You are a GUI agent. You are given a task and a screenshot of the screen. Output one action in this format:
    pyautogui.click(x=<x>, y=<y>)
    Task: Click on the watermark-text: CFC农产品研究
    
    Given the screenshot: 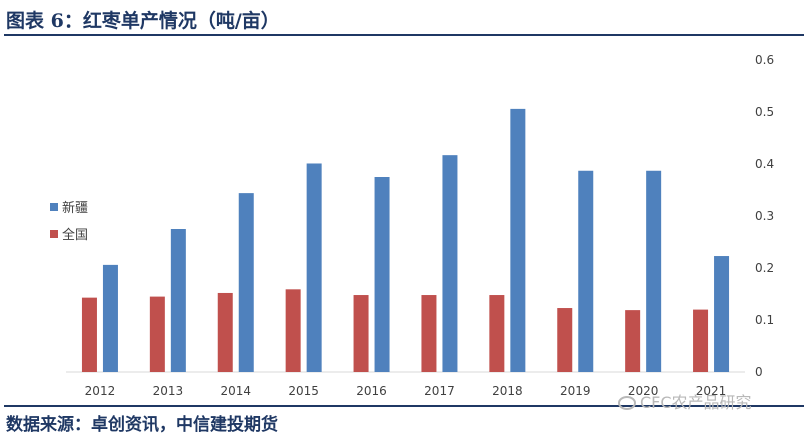 What is the action you would take?
    pyautogui.click(x=696, y=402)
    